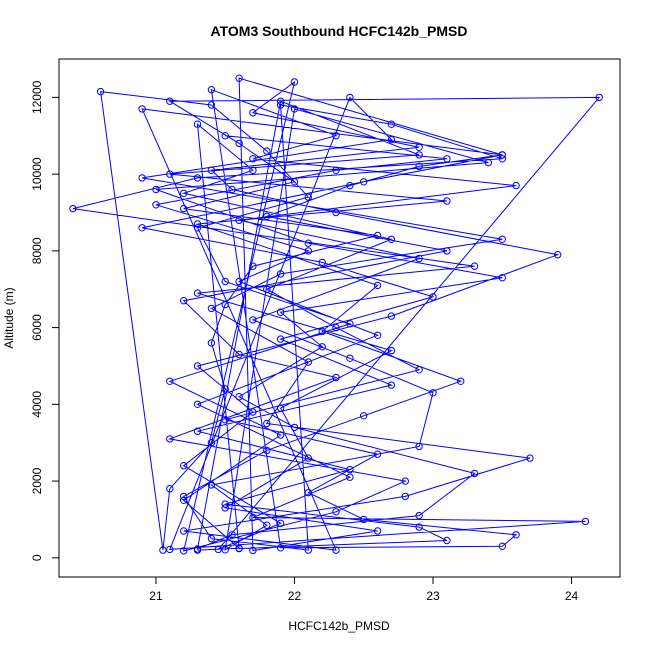  What do you see at coordinates (339, 626) in the screenshot?
I see `x-axis-label: HCFC142b_PMSD` at bounding box center [339, 626].